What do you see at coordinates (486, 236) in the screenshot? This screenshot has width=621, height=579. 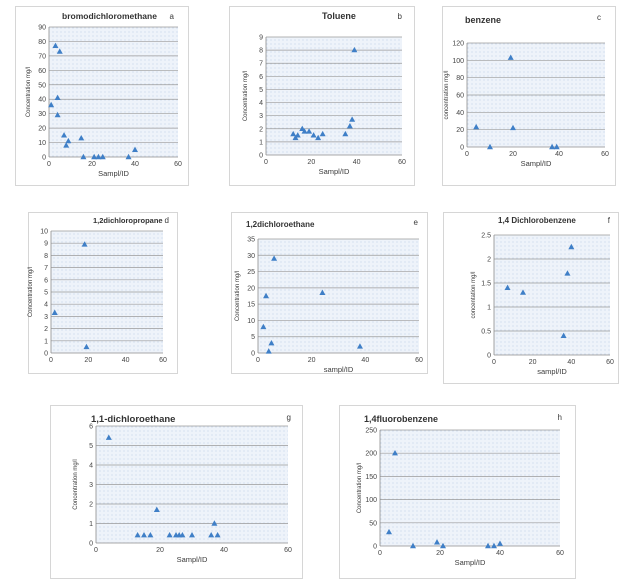 I see `y-tick-label: 2.5` at bounding box center [486, 236].